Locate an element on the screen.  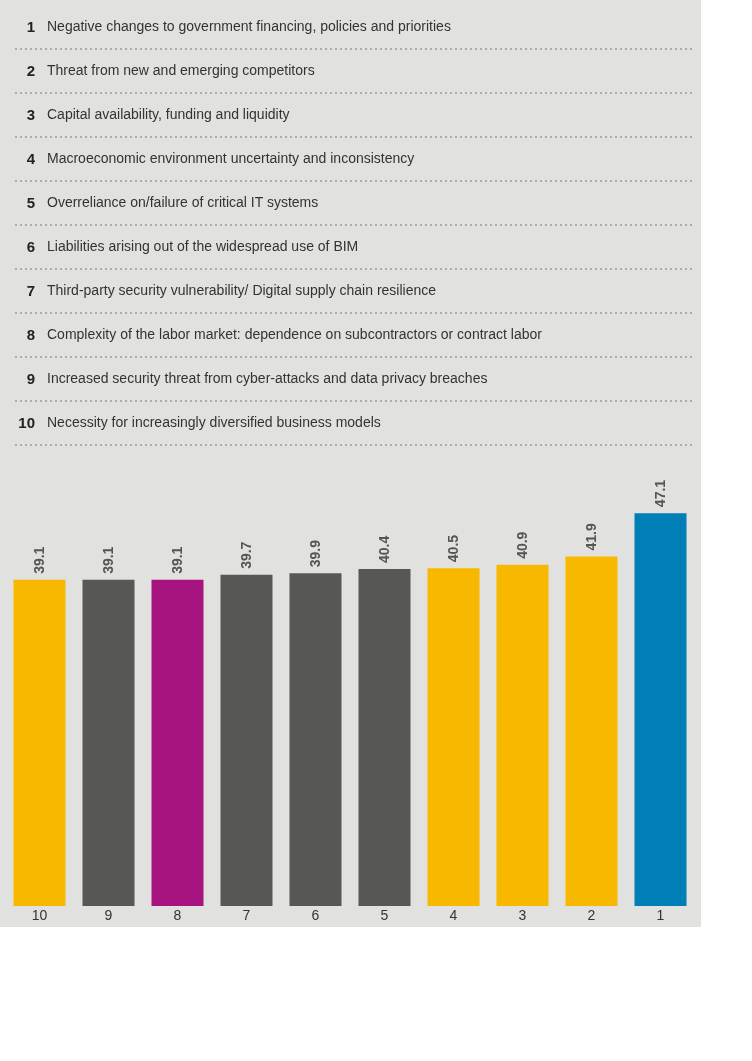
x-tick-label: 1 is located at coordinates (660, 914).